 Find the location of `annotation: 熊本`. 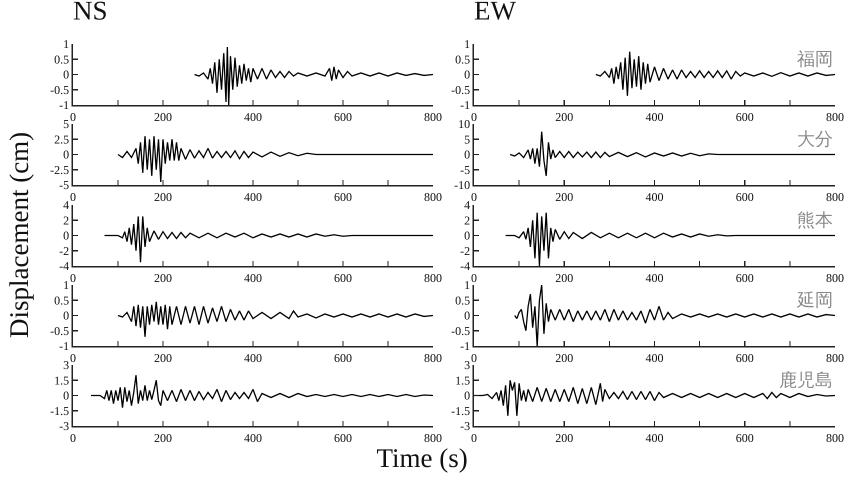

annotation: 熊本 is located at coordinates (815, 220).